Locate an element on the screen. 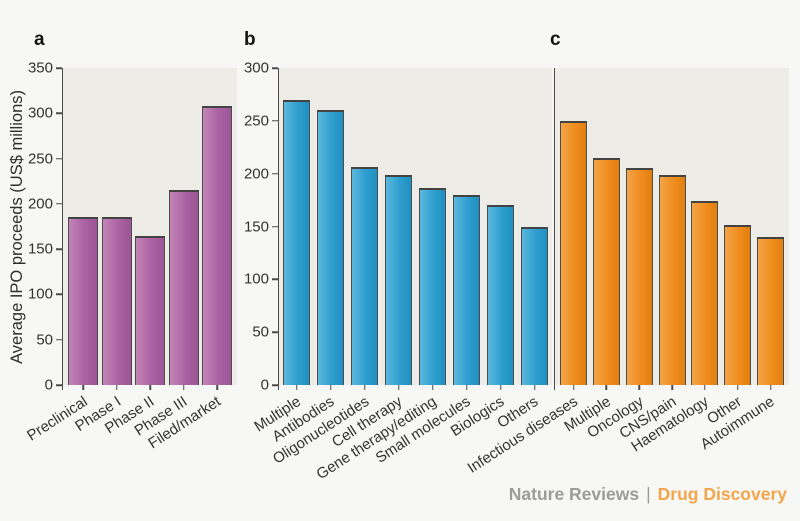  y-axis-title-text: Average IPO proceeds (US$ millions) is located at coordinates (16, 226).